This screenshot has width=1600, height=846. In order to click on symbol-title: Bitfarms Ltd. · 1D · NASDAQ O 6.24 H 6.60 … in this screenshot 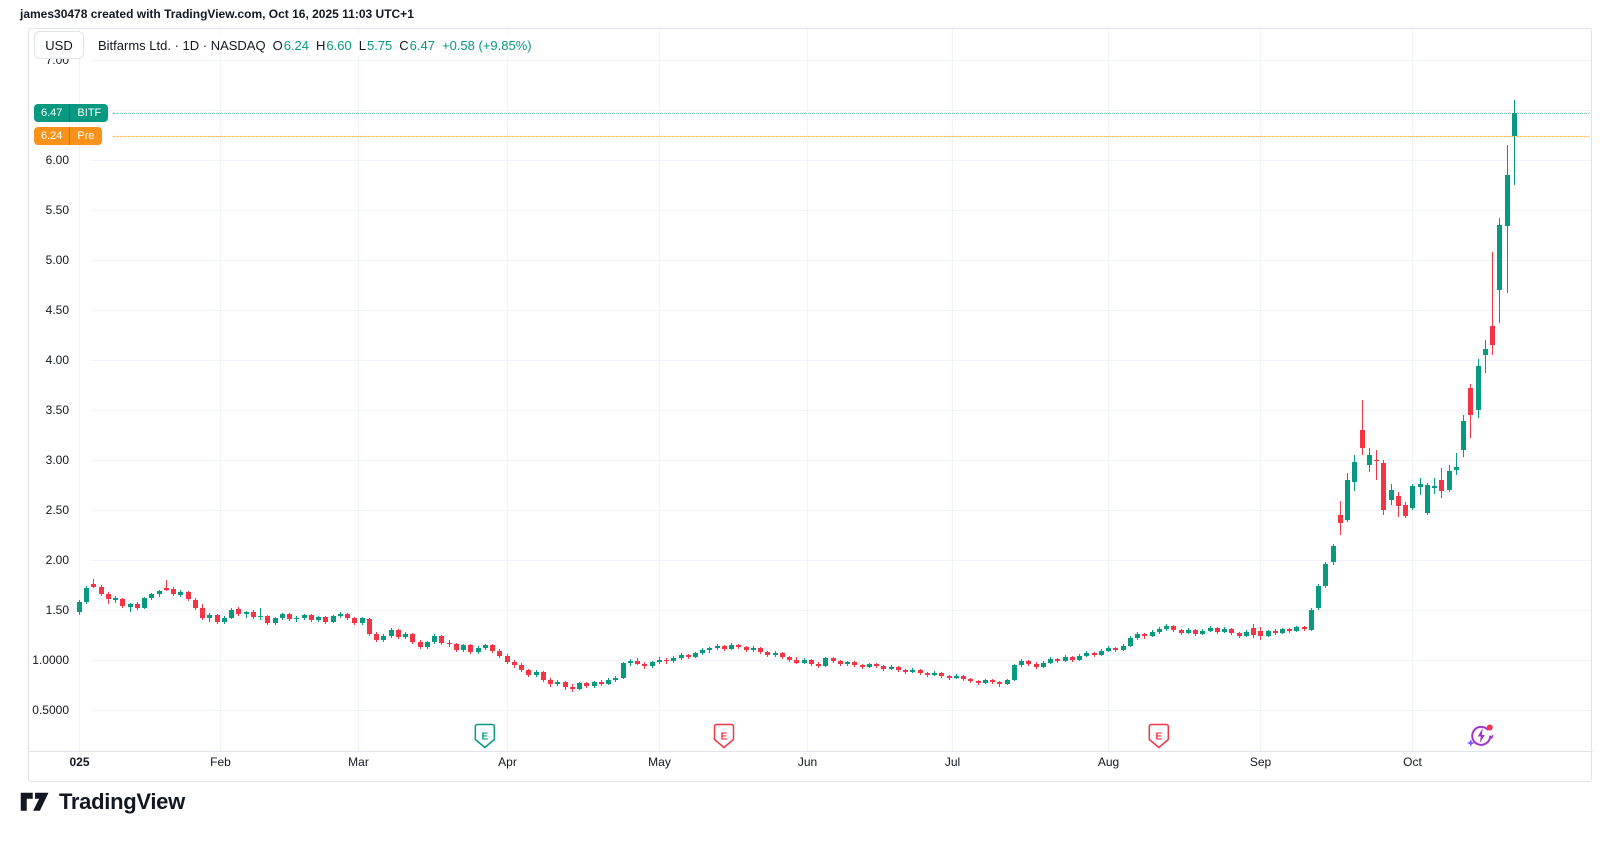, I will do `click(317, 45)`.